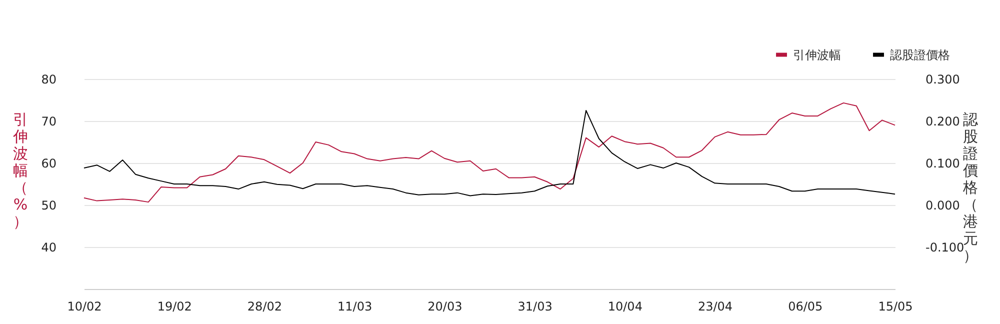  What do you see at coordinates (48, 247) in the screenshot?
I see `y-tick-label: 40` at bounding box center [48, 247].